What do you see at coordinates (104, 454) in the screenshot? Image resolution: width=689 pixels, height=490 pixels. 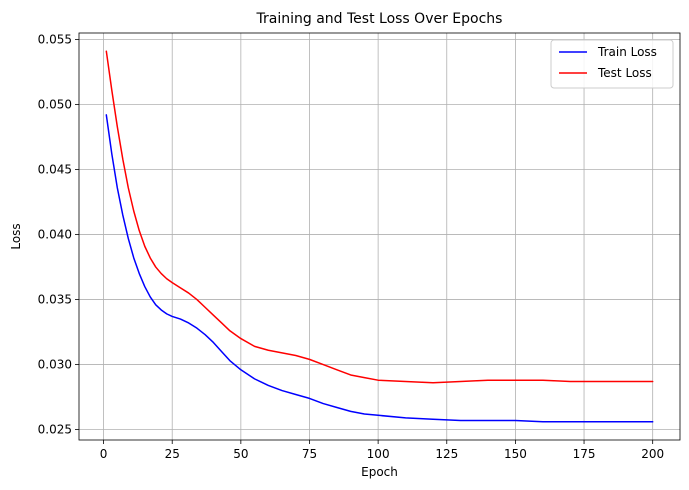 I see `x-tick-label: 0` at bounding box center [104, 454].